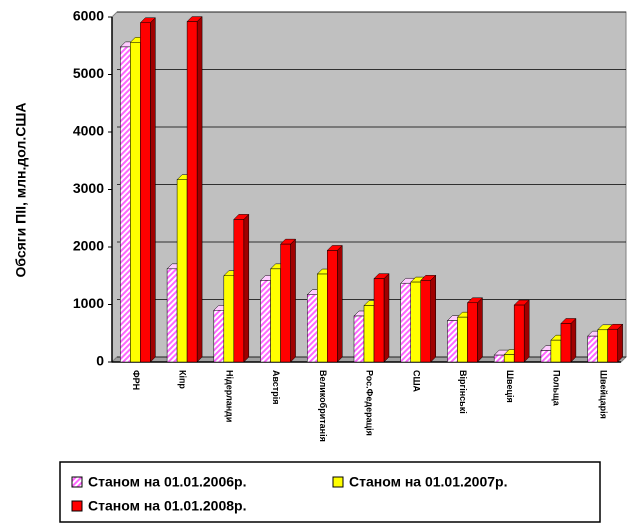  I want to click on y-axis-label: Обсяги ПІІ, млн.дол.США, so click(21, 189).